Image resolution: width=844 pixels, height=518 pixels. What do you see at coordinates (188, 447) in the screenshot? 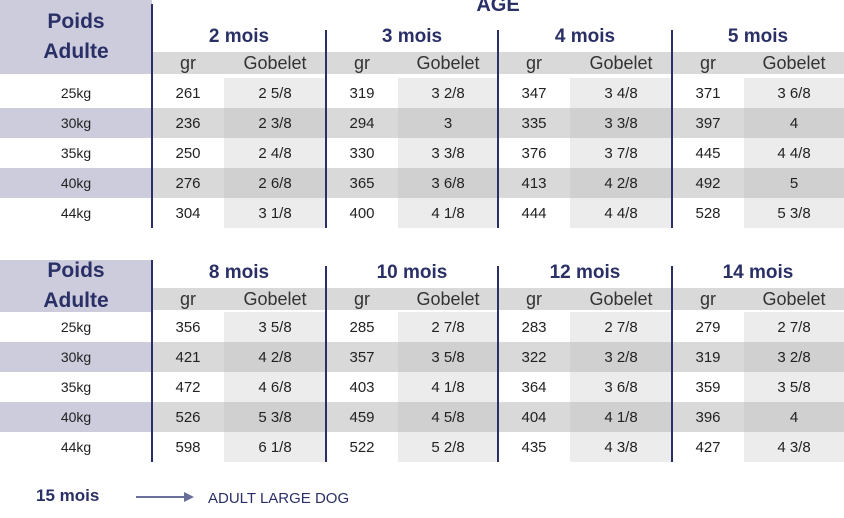
I see `grams-cell: 598` at bounding box center [188, 447].